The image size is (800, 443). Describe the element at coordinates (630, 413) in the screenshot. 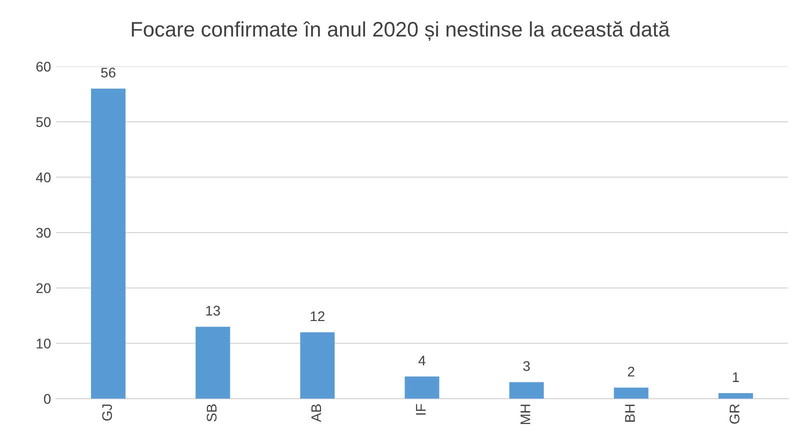

I see `x-tick-label: BH` at that location.